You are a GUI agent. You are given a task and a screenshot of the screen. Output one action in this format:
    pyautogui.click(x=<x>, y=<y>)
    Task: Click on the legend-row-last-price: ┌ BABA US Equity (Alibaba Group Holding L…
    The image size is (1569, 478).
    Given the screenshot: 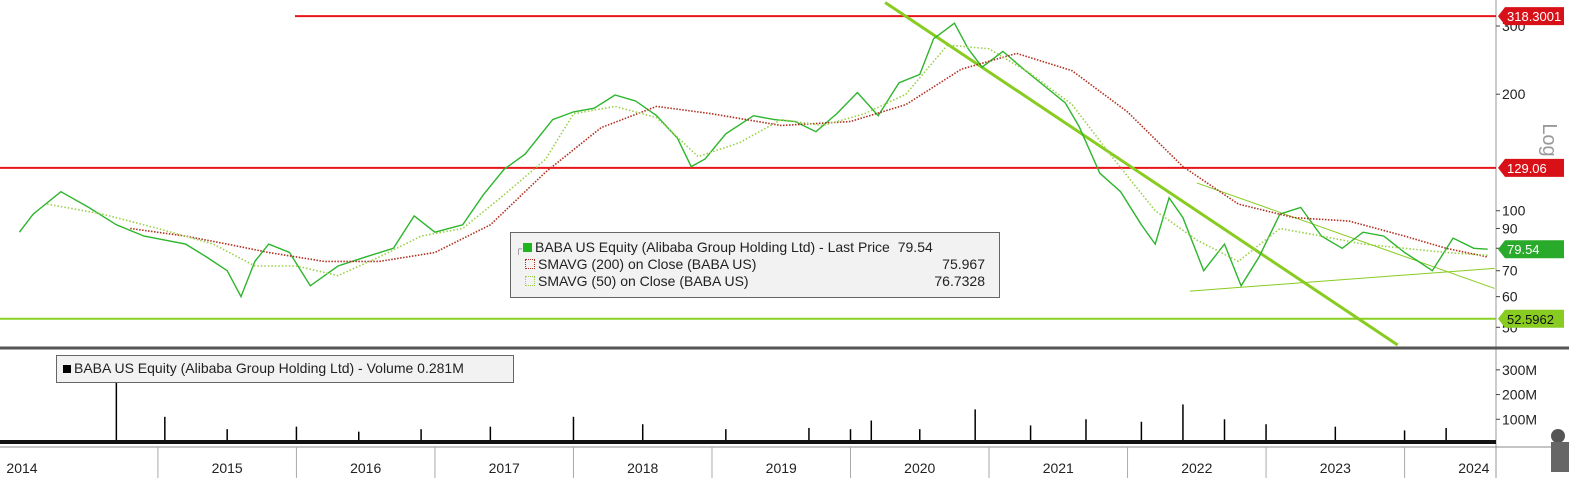 What is the action you would take?
    pyautogui.click(x=755, y=247)
    